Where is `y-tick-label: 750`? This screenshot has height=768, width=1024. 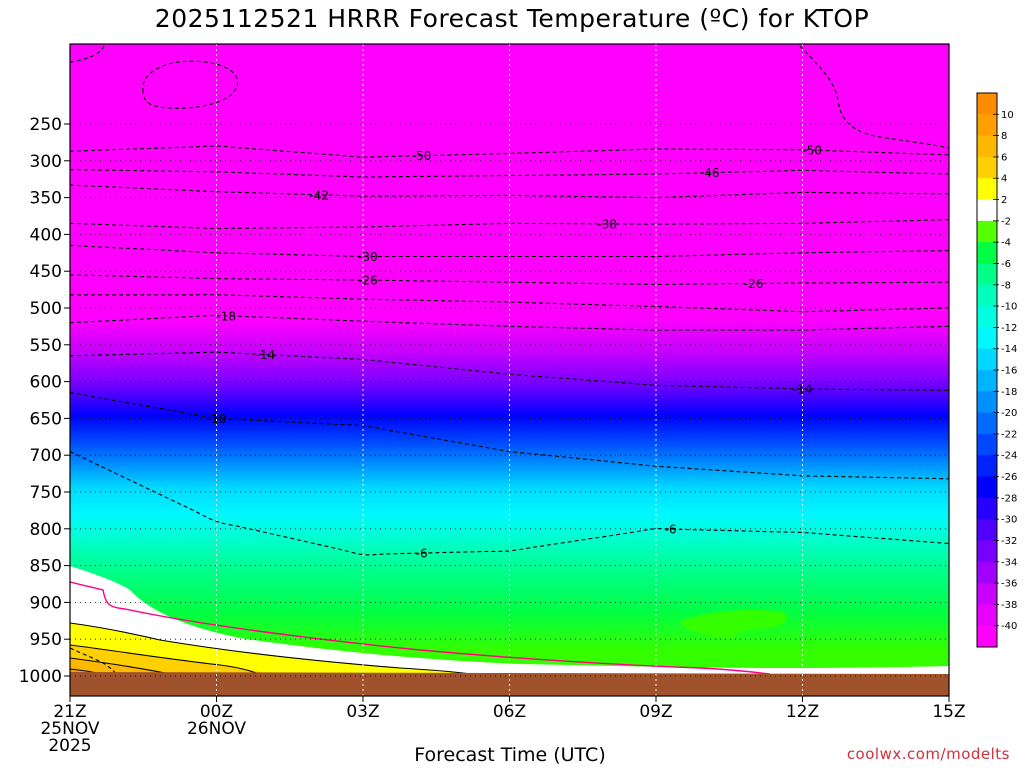 y-tick-label: 750 is located at coordinates (46, 493).